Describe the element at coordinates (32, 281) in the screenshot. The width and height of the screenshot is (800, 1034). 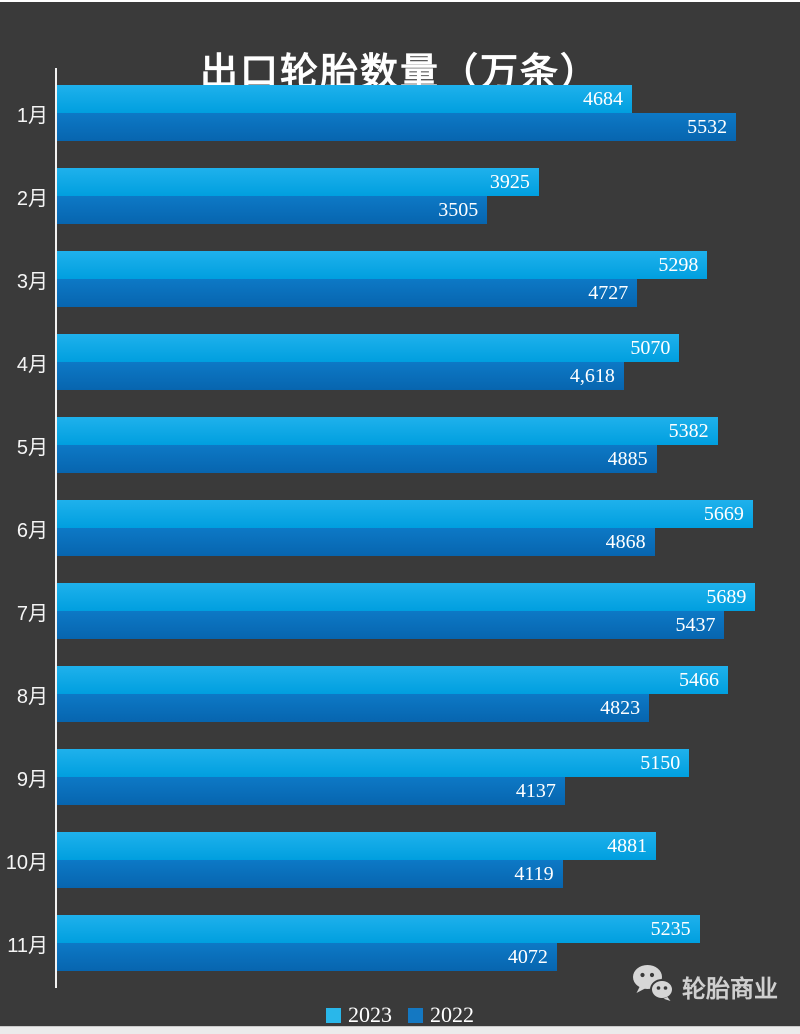
I see `category-label: 3月` at that location.